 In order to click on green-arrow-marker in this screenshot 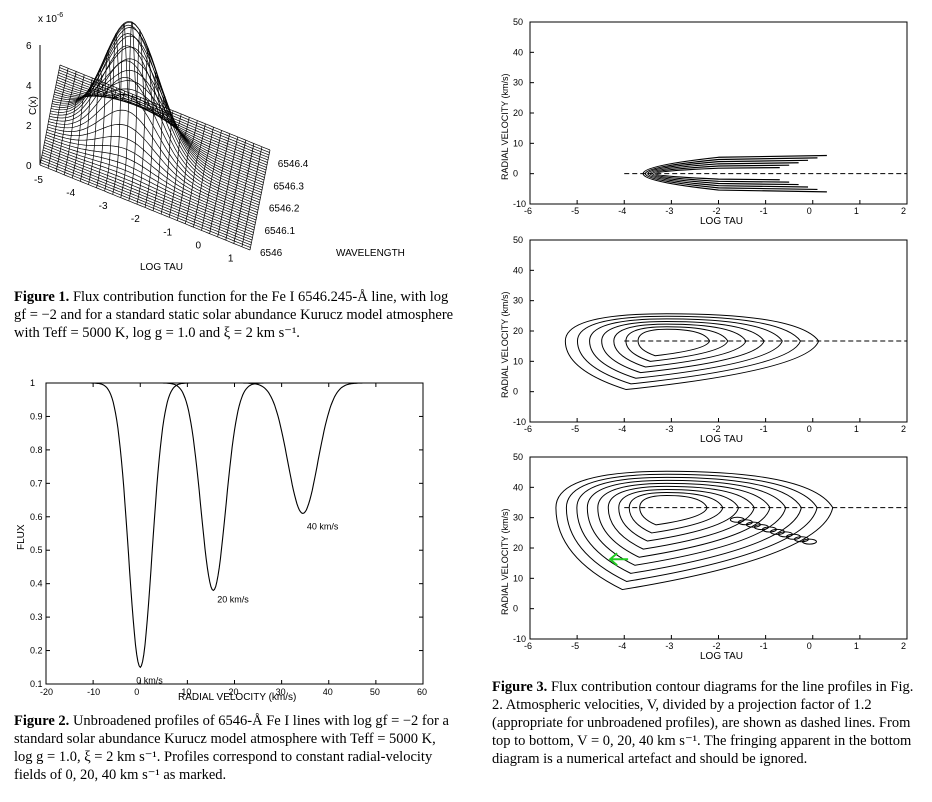, I will do `click(618, 559)`.